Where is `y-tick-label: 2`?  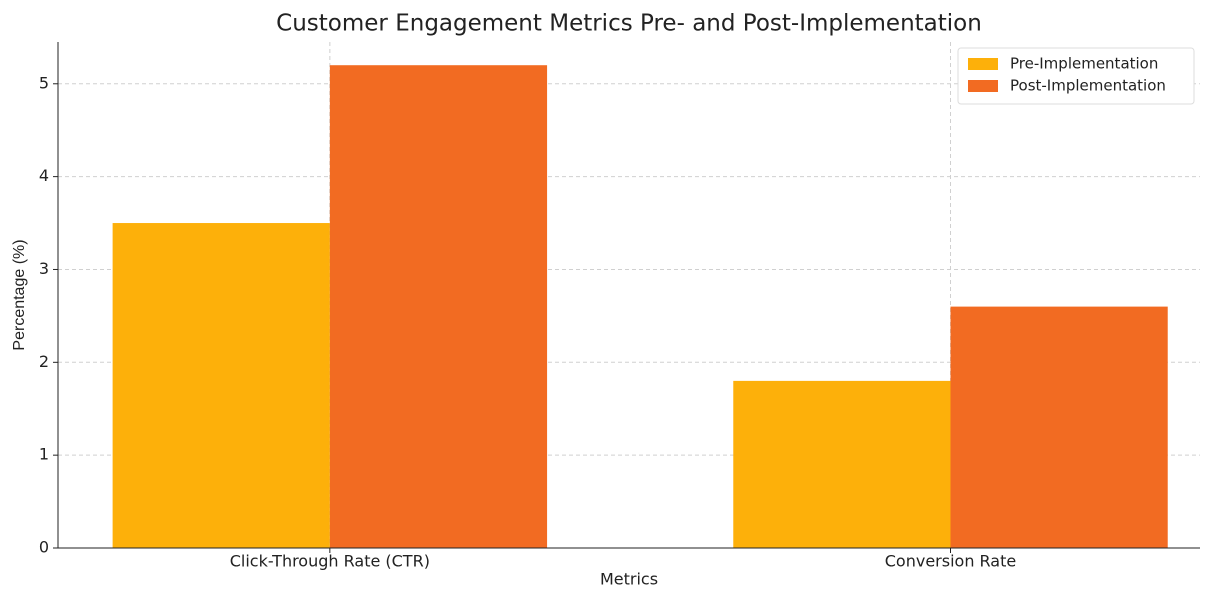 y-tick-label: 2 is located at coordinates (44, 361).